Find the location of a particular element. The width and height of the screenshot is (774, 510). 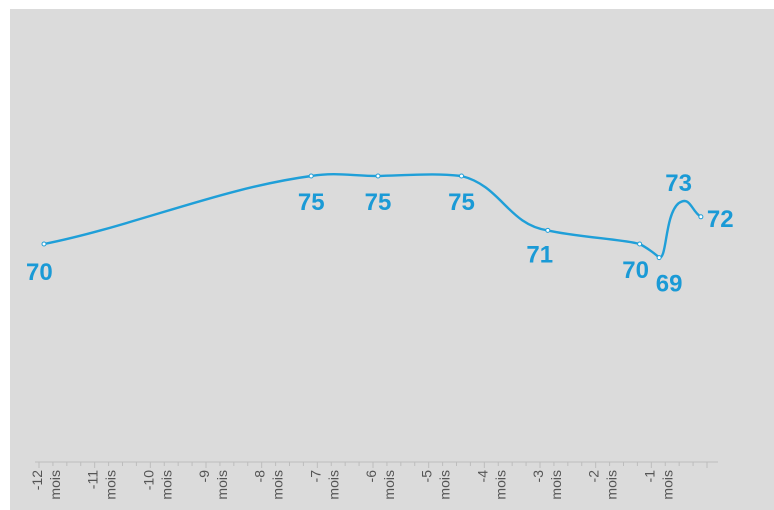

x-tick-label: -4 mois is located at coordinates (491, 485).